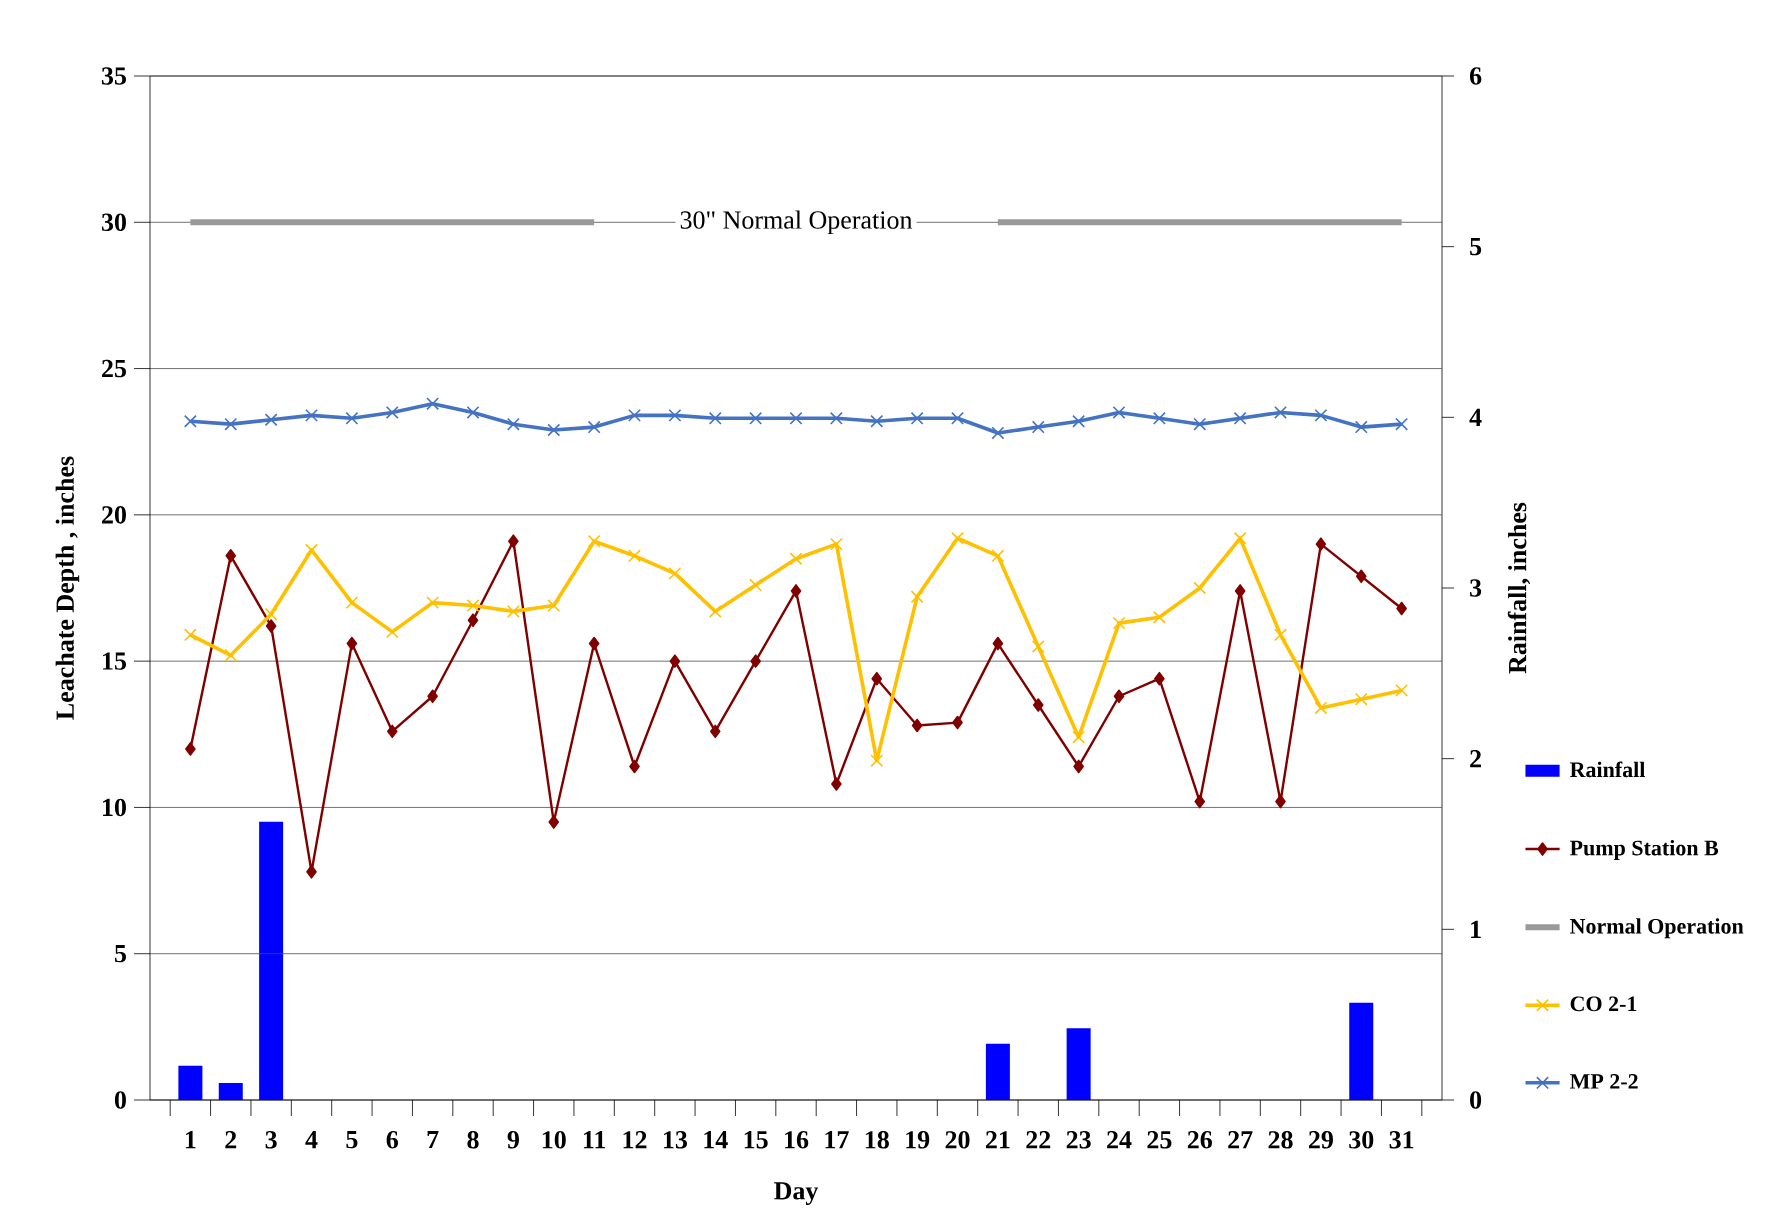 The width and height of the screenshot is (1791, 1228). Describe the element at coordinates (114, 515) in the screenshot. I see `y-tick-label: 20` at that location.